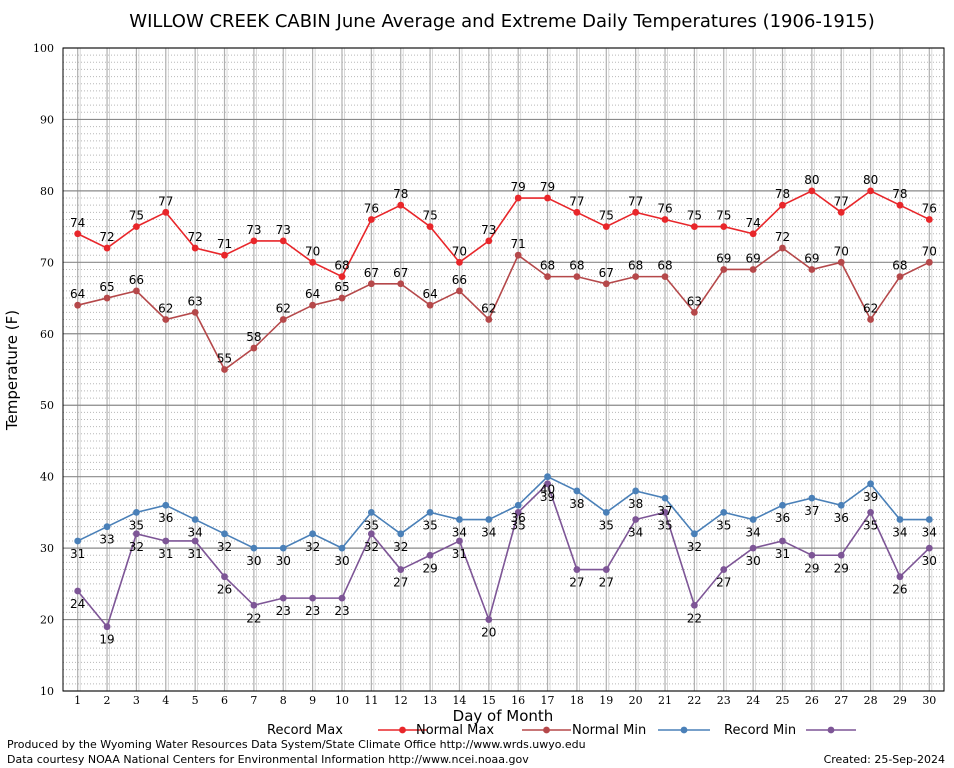 This screenshot has height=768, width=954. I want to click on data-label: 40, so click(547, 490).